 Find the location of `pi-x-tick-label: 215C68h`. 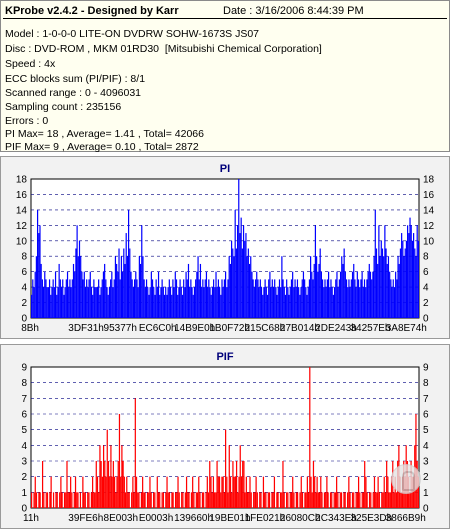

pi-x-tick-label: 215C68h is located at coordinates (265, 328).